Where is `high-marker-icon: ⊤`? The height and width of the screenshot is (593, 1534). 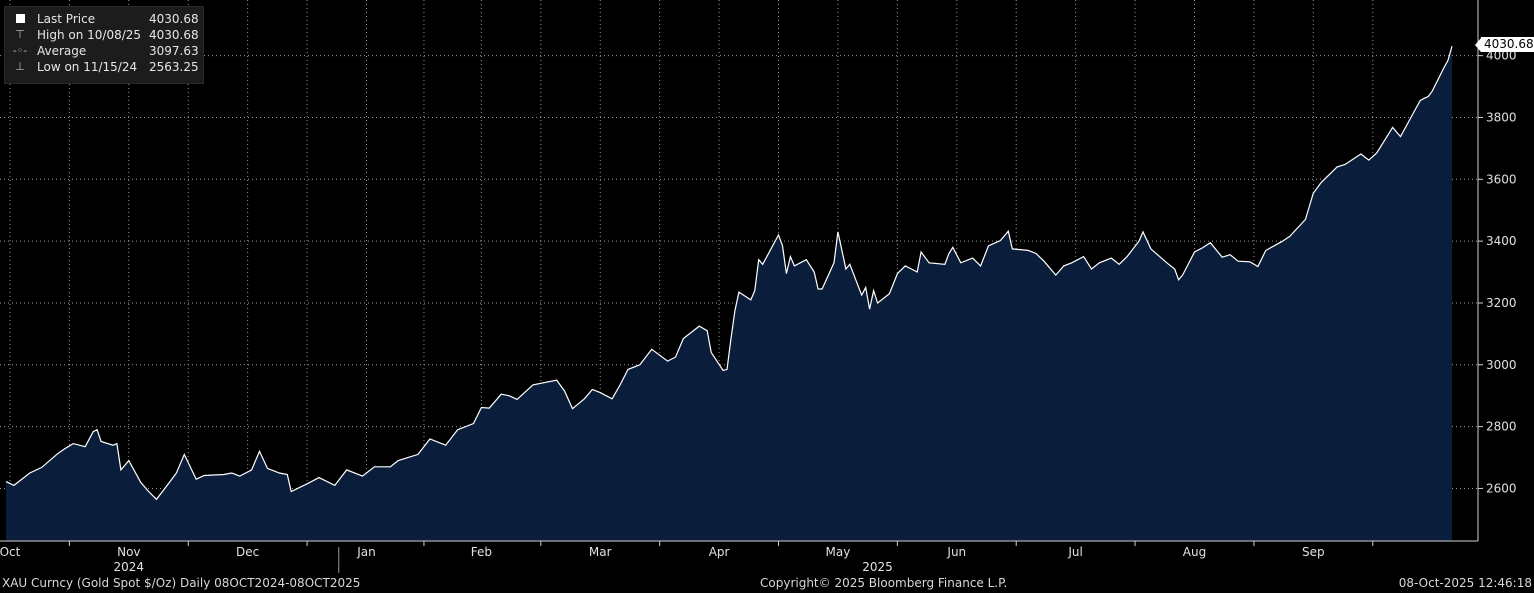 high-marker-icon: ⊤ is located at coordinates (20, 34).